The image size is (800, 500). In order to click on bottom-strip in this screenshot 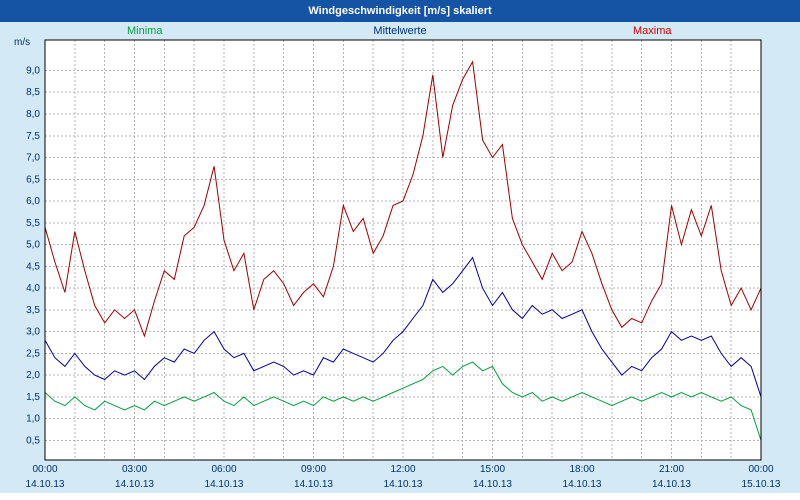, I will do `click(400, 496)`.